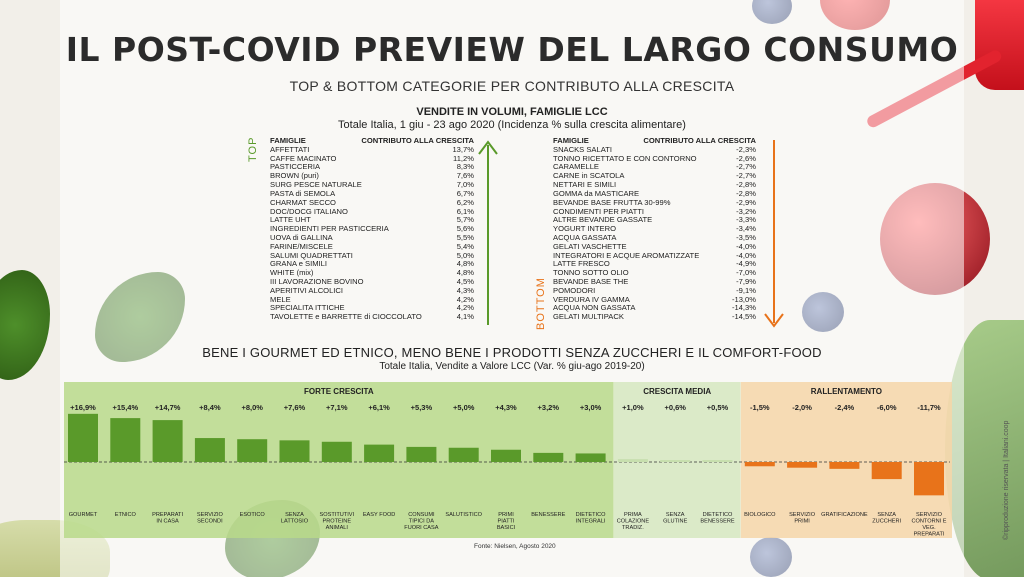  Describe the element at coordinates (746, 237) in the screenshot. I see `contribution-value: -3,5%` at that location.